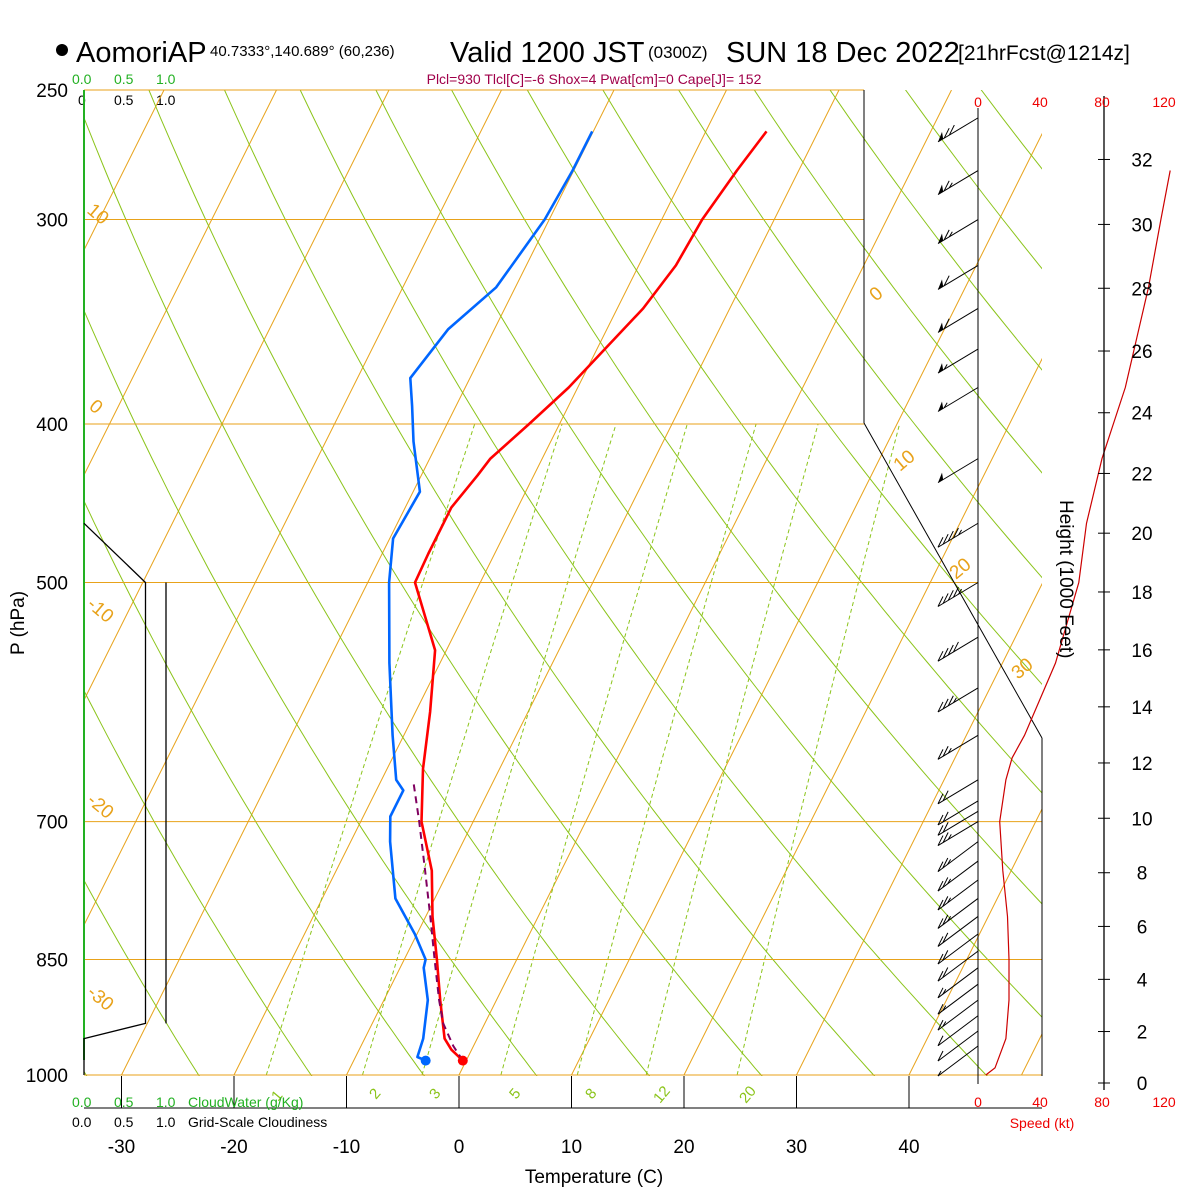 Image resolution: width=1200 pixels, height=1200 pixels. What do you see at coordinates (1078, 623) in the screenshot?
I see `wind-speed-profile` at bounding box center [1078, 623].